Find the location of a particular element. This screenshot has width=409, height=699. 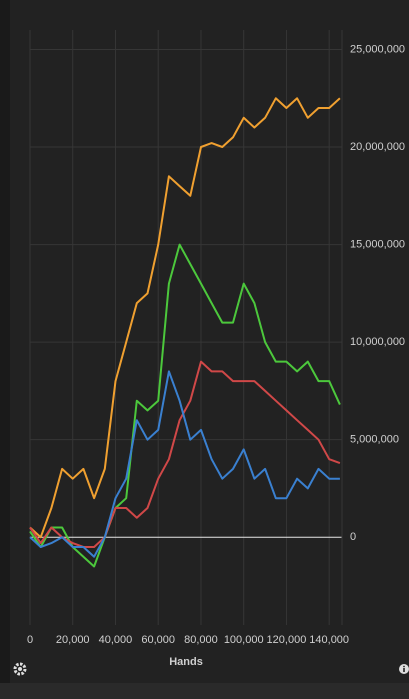

y-tick-label: 0 is located at coordinates (353, 537).